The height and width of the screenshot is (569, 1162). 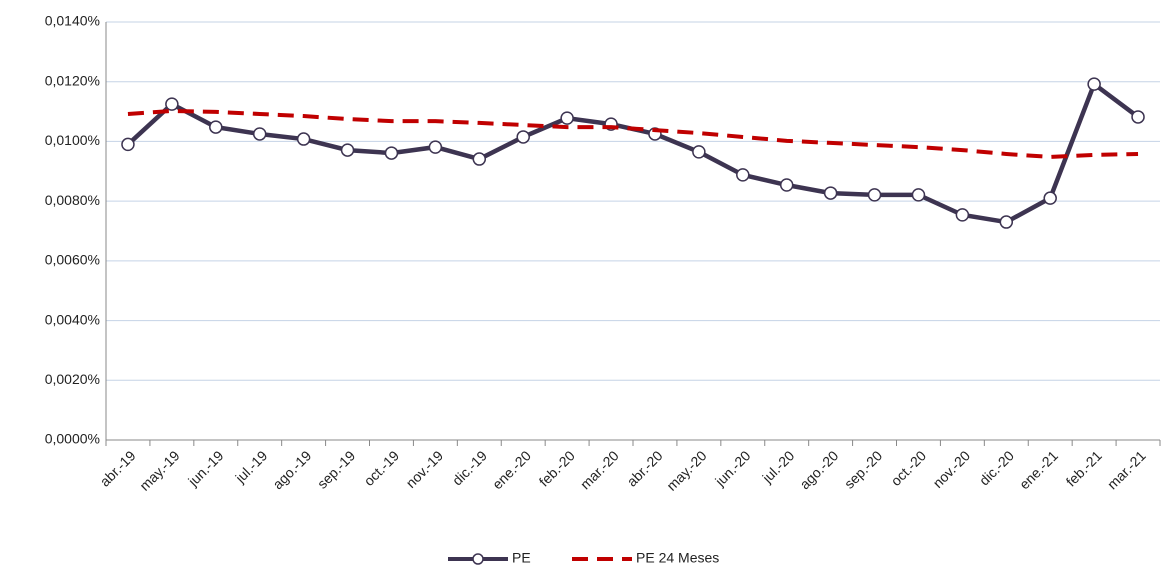 I want to click on x-tick-label: may.-19, so click(x=159, y=470).